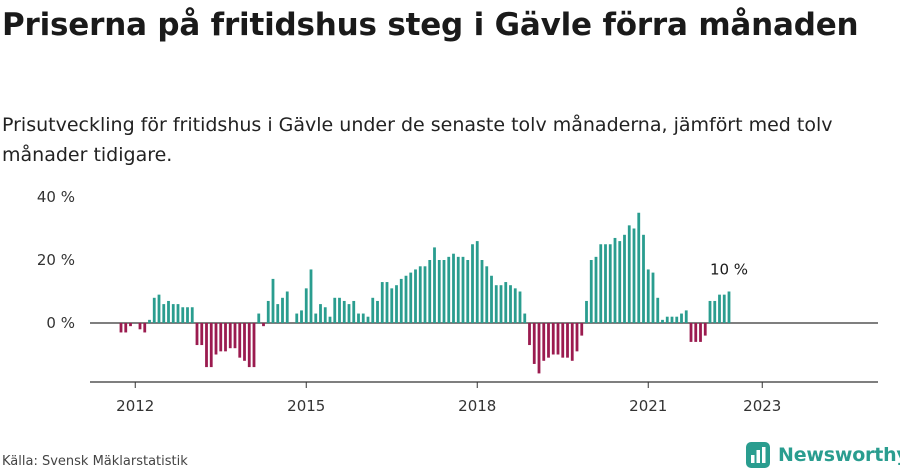 This screenshot has width=900, height=474. Describe the element at coordinates (762, 406) in the screenshot. I see `x-tick-label: 2023` at that location.